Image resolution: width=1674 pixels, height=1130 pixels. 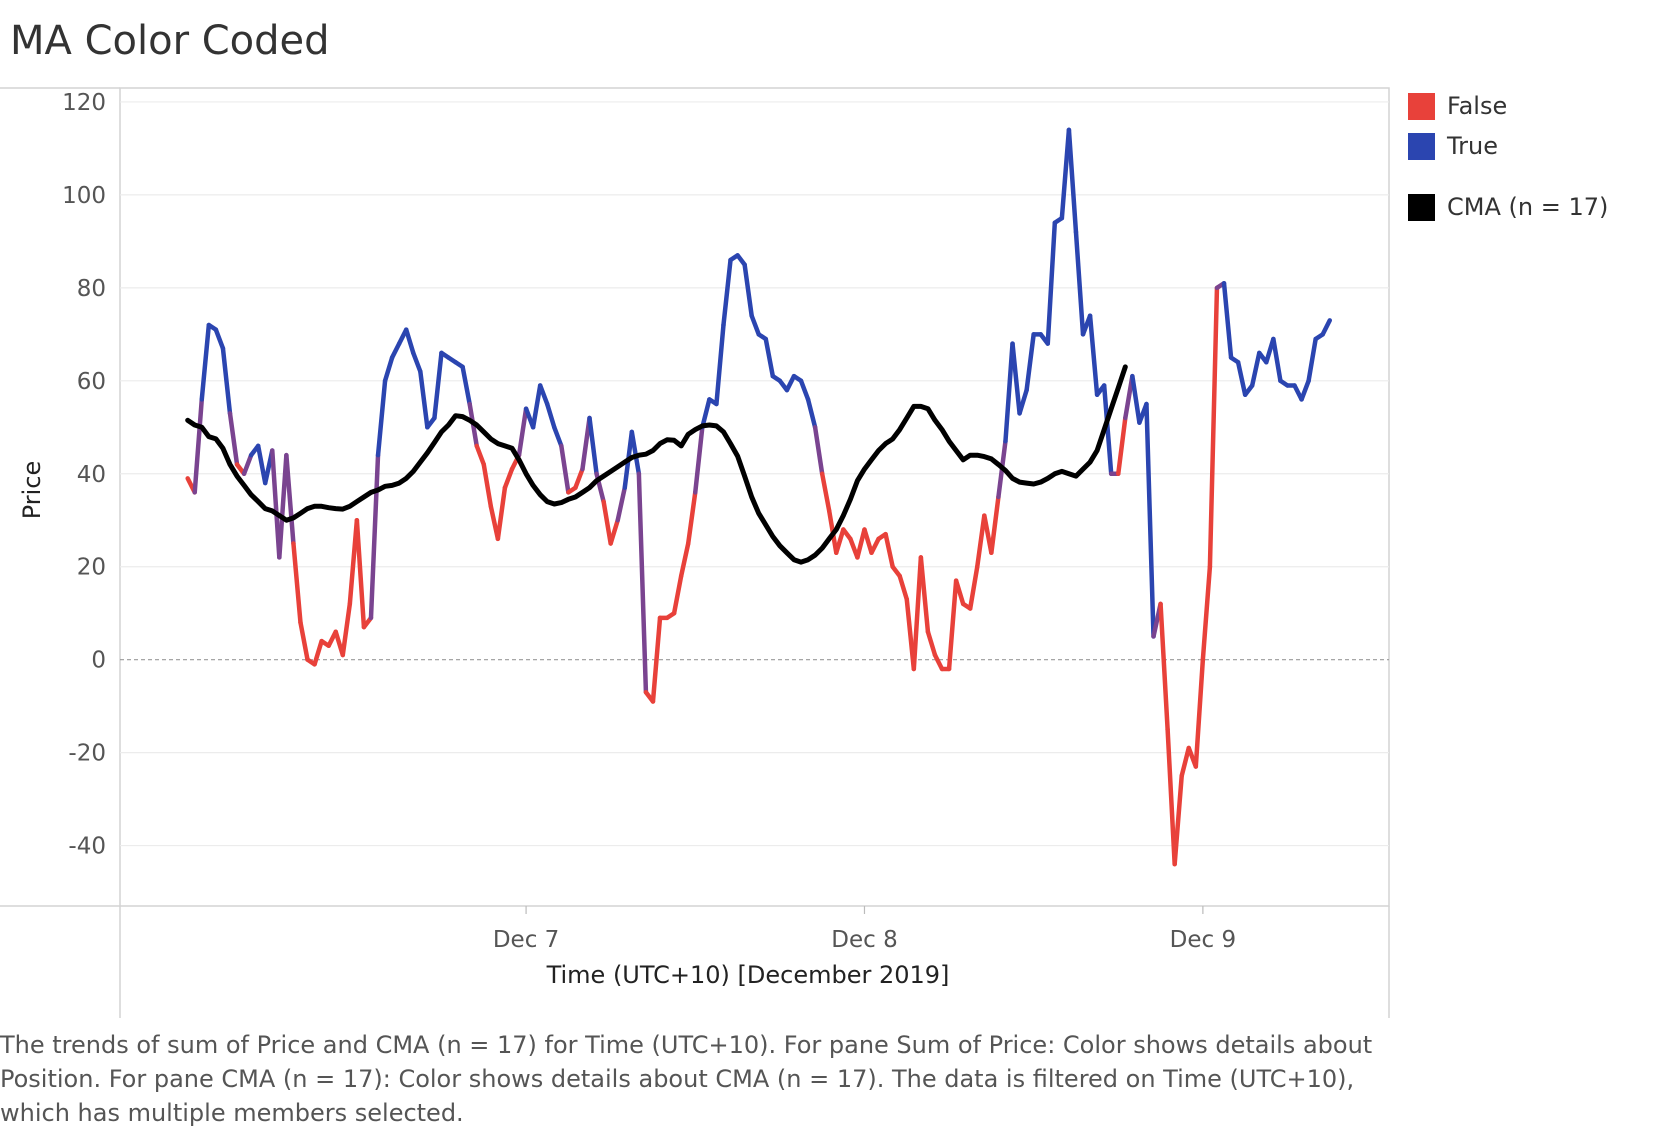 I want to click on chart-title: MA Color Coded, so click(x=170, y=41).